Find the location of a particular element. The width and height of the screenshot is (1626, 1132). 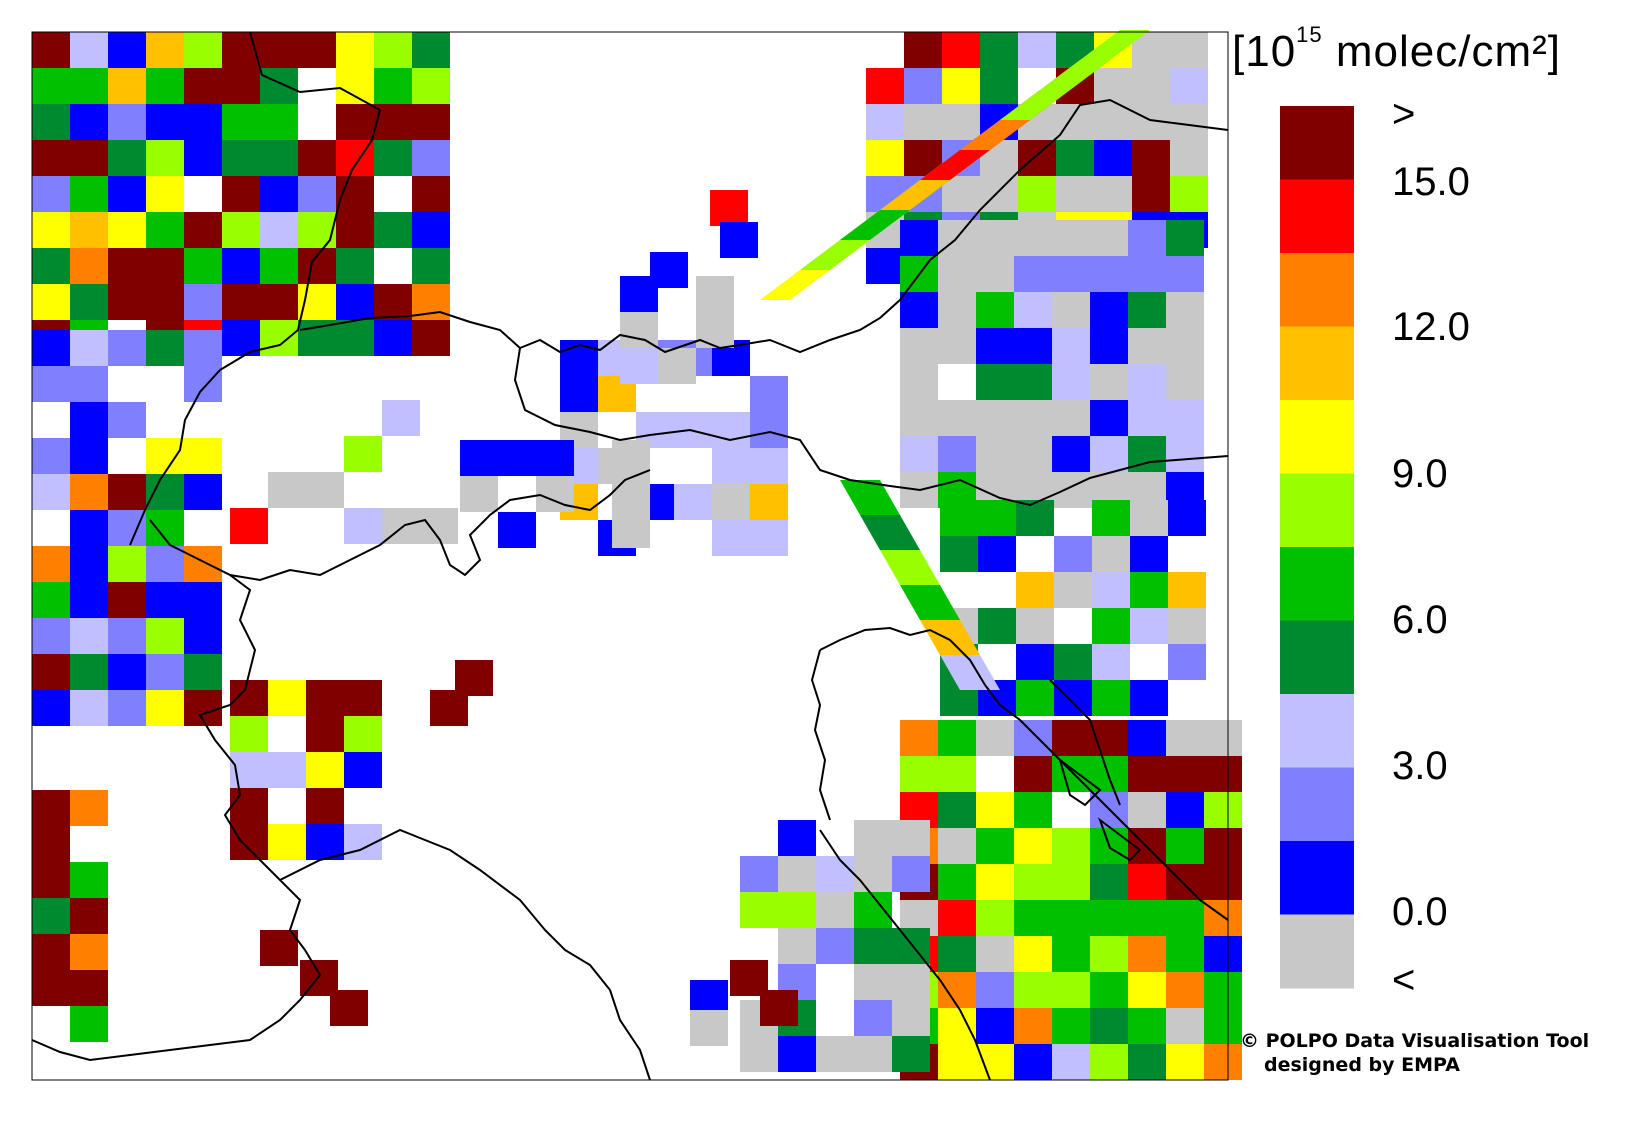

legend-tick-label: > is located at coordinates (1404, 114).